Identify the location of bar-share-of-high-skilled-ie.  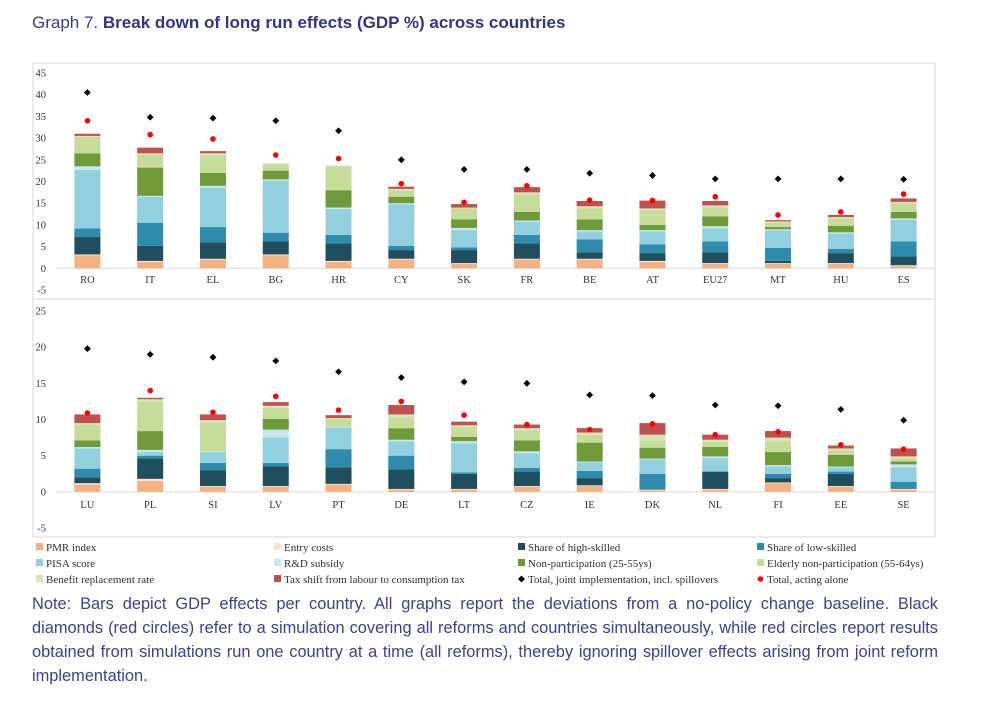
(589, 482).